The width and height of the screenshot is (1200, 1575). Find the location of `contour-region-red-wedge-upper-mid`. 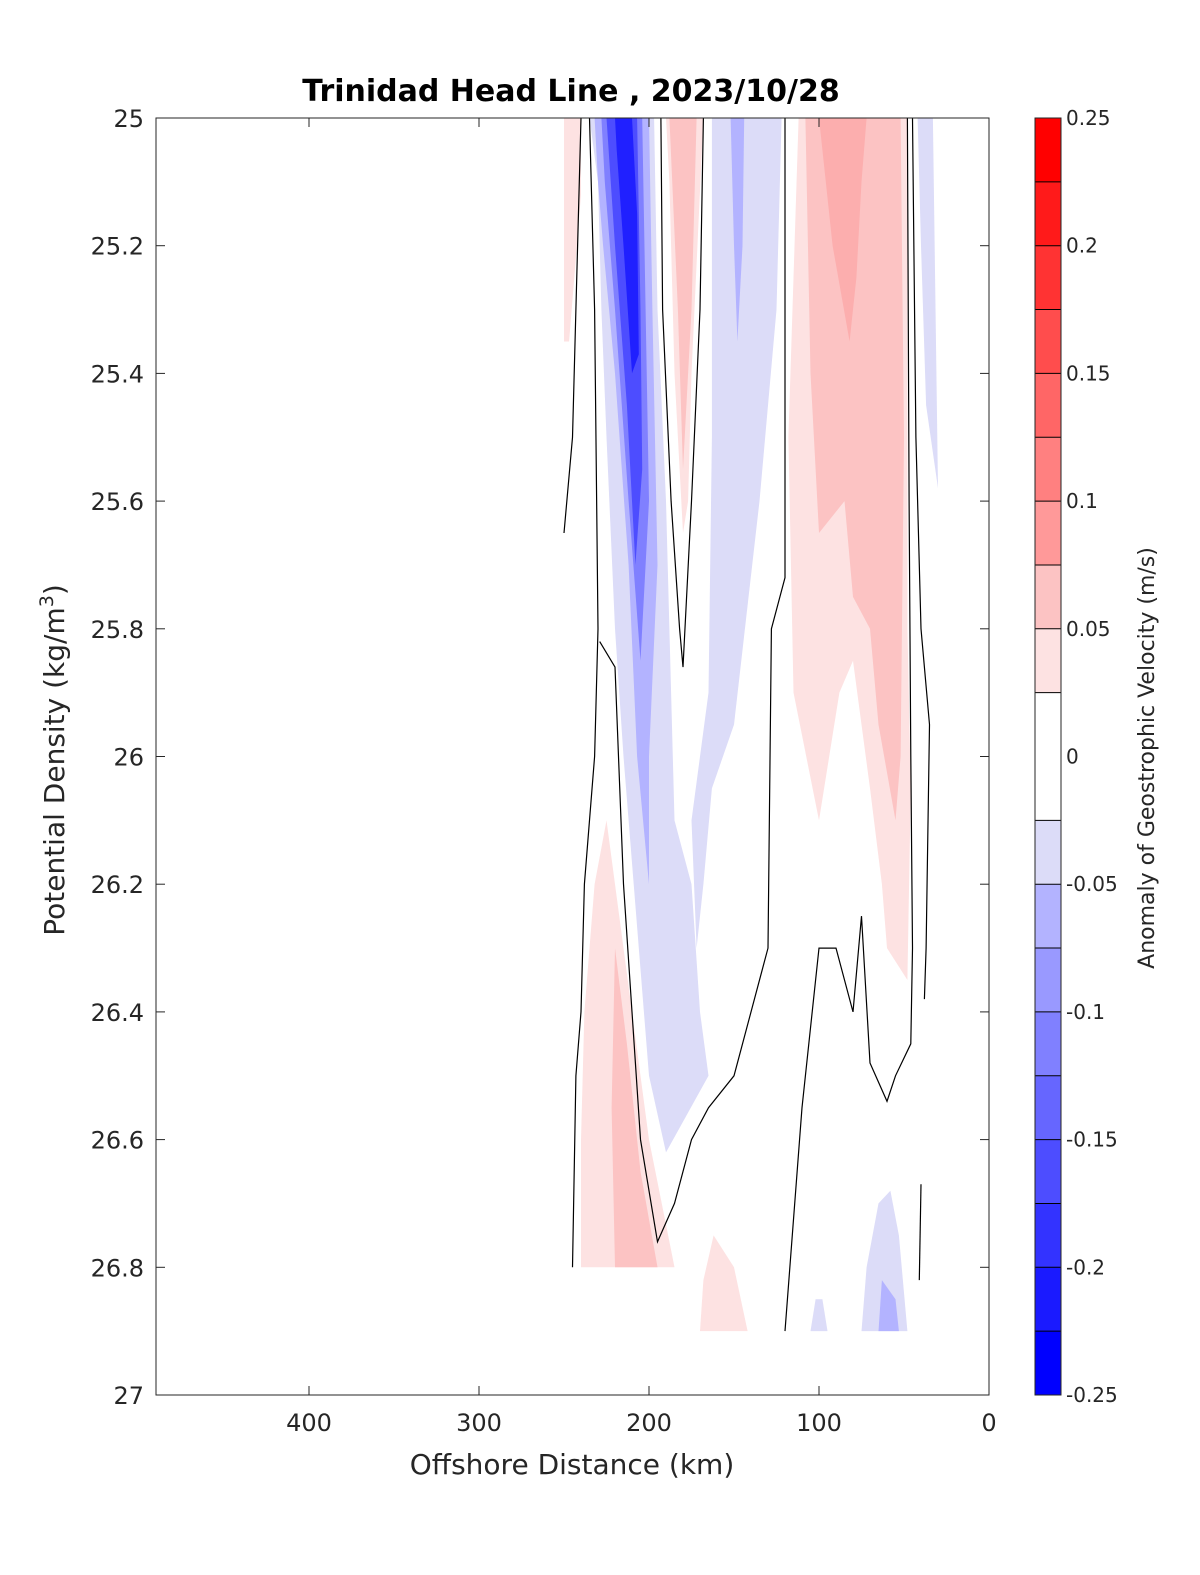

contour-region-red-wedge-upper-mid is located at coordinates (683, 294).